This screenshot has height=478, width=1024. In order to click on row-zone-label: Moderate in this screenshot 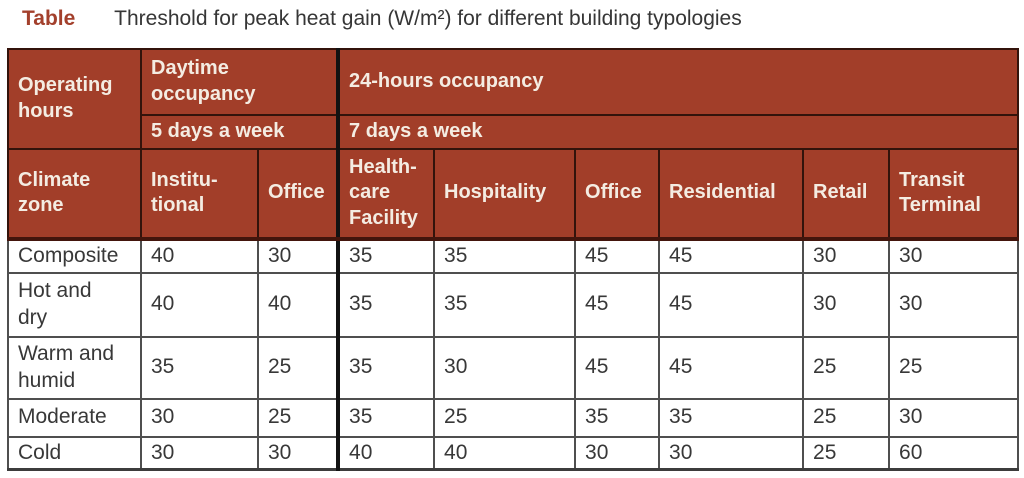, I will do `click(74, 417)`.